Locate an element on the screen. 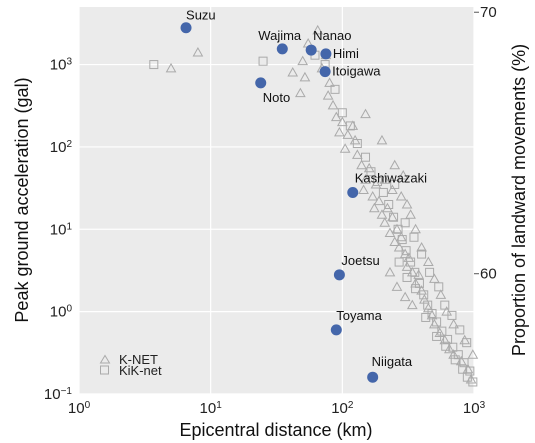  x-tick-label: 10⁰ is located at coordinates (79, 409).